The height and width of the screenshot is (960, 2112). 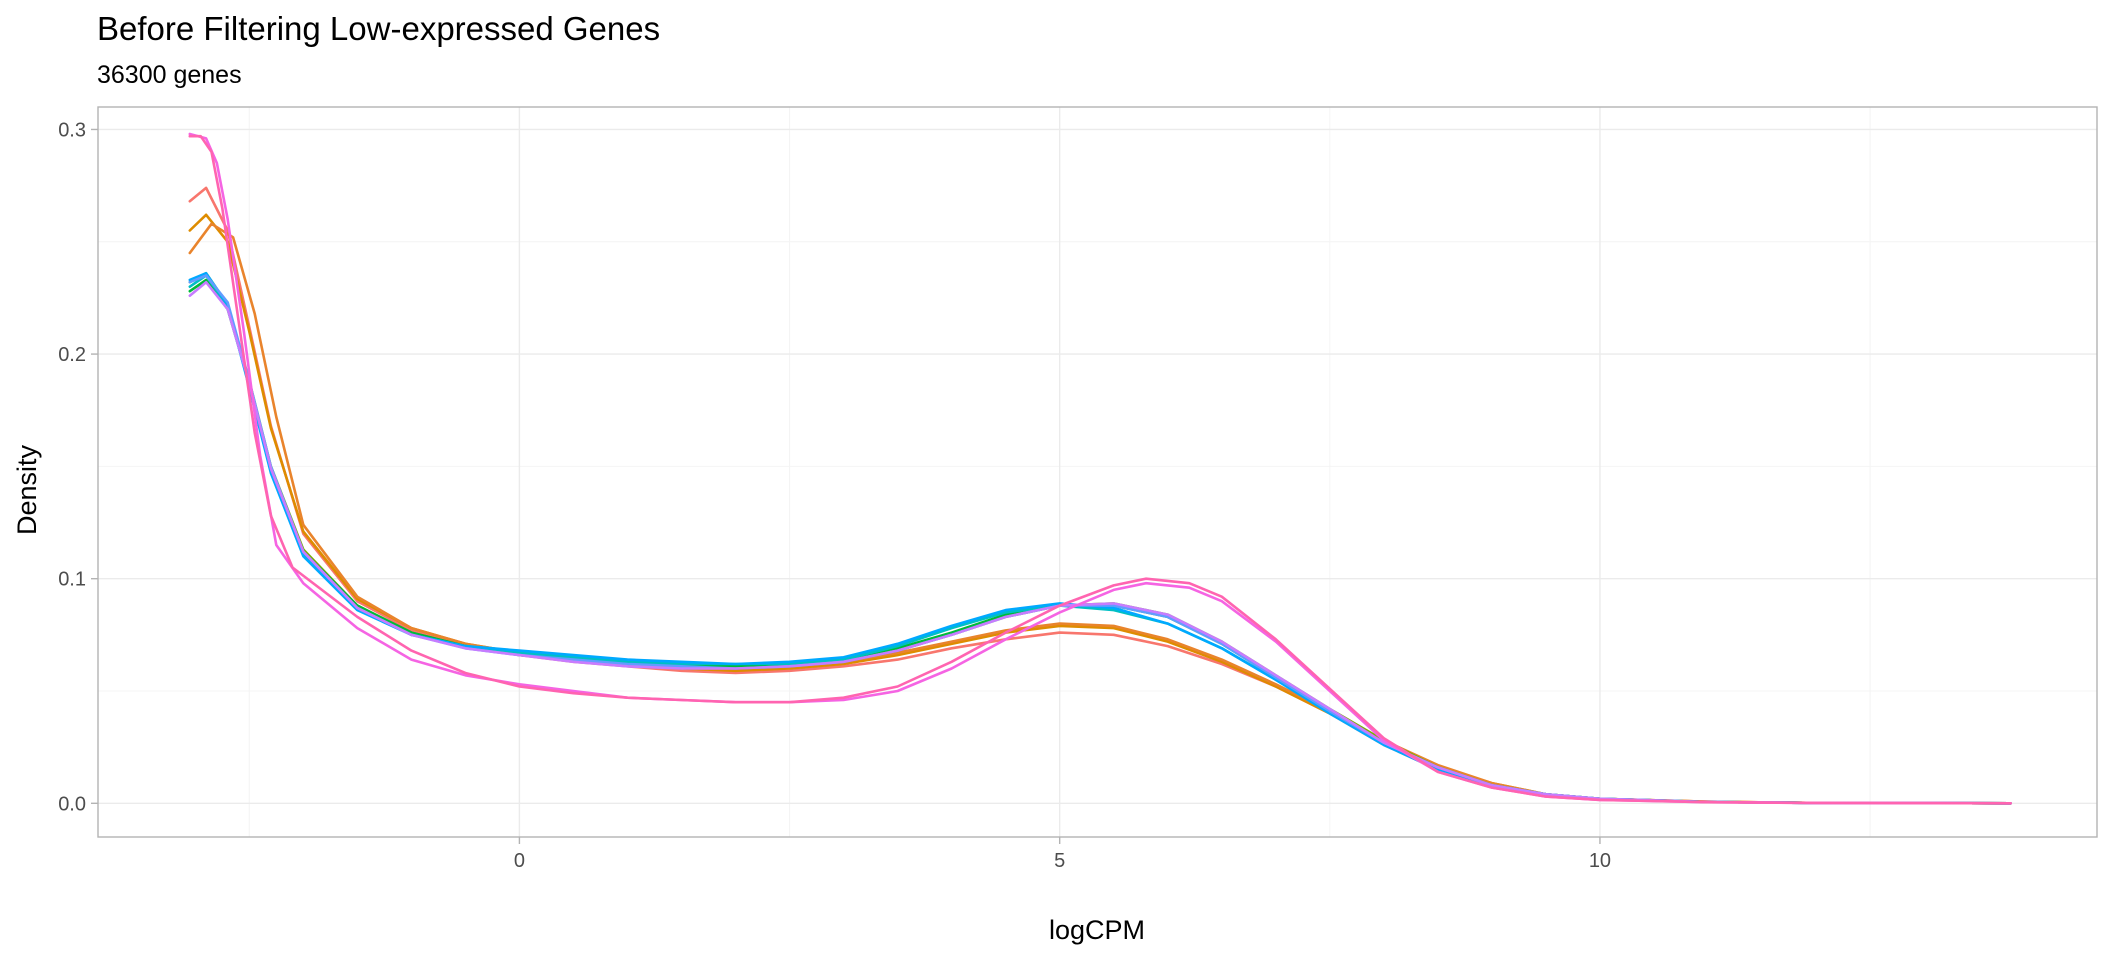 I want to click on x-axis-ticks: 0 5 10, so click(x=1062, y=854).